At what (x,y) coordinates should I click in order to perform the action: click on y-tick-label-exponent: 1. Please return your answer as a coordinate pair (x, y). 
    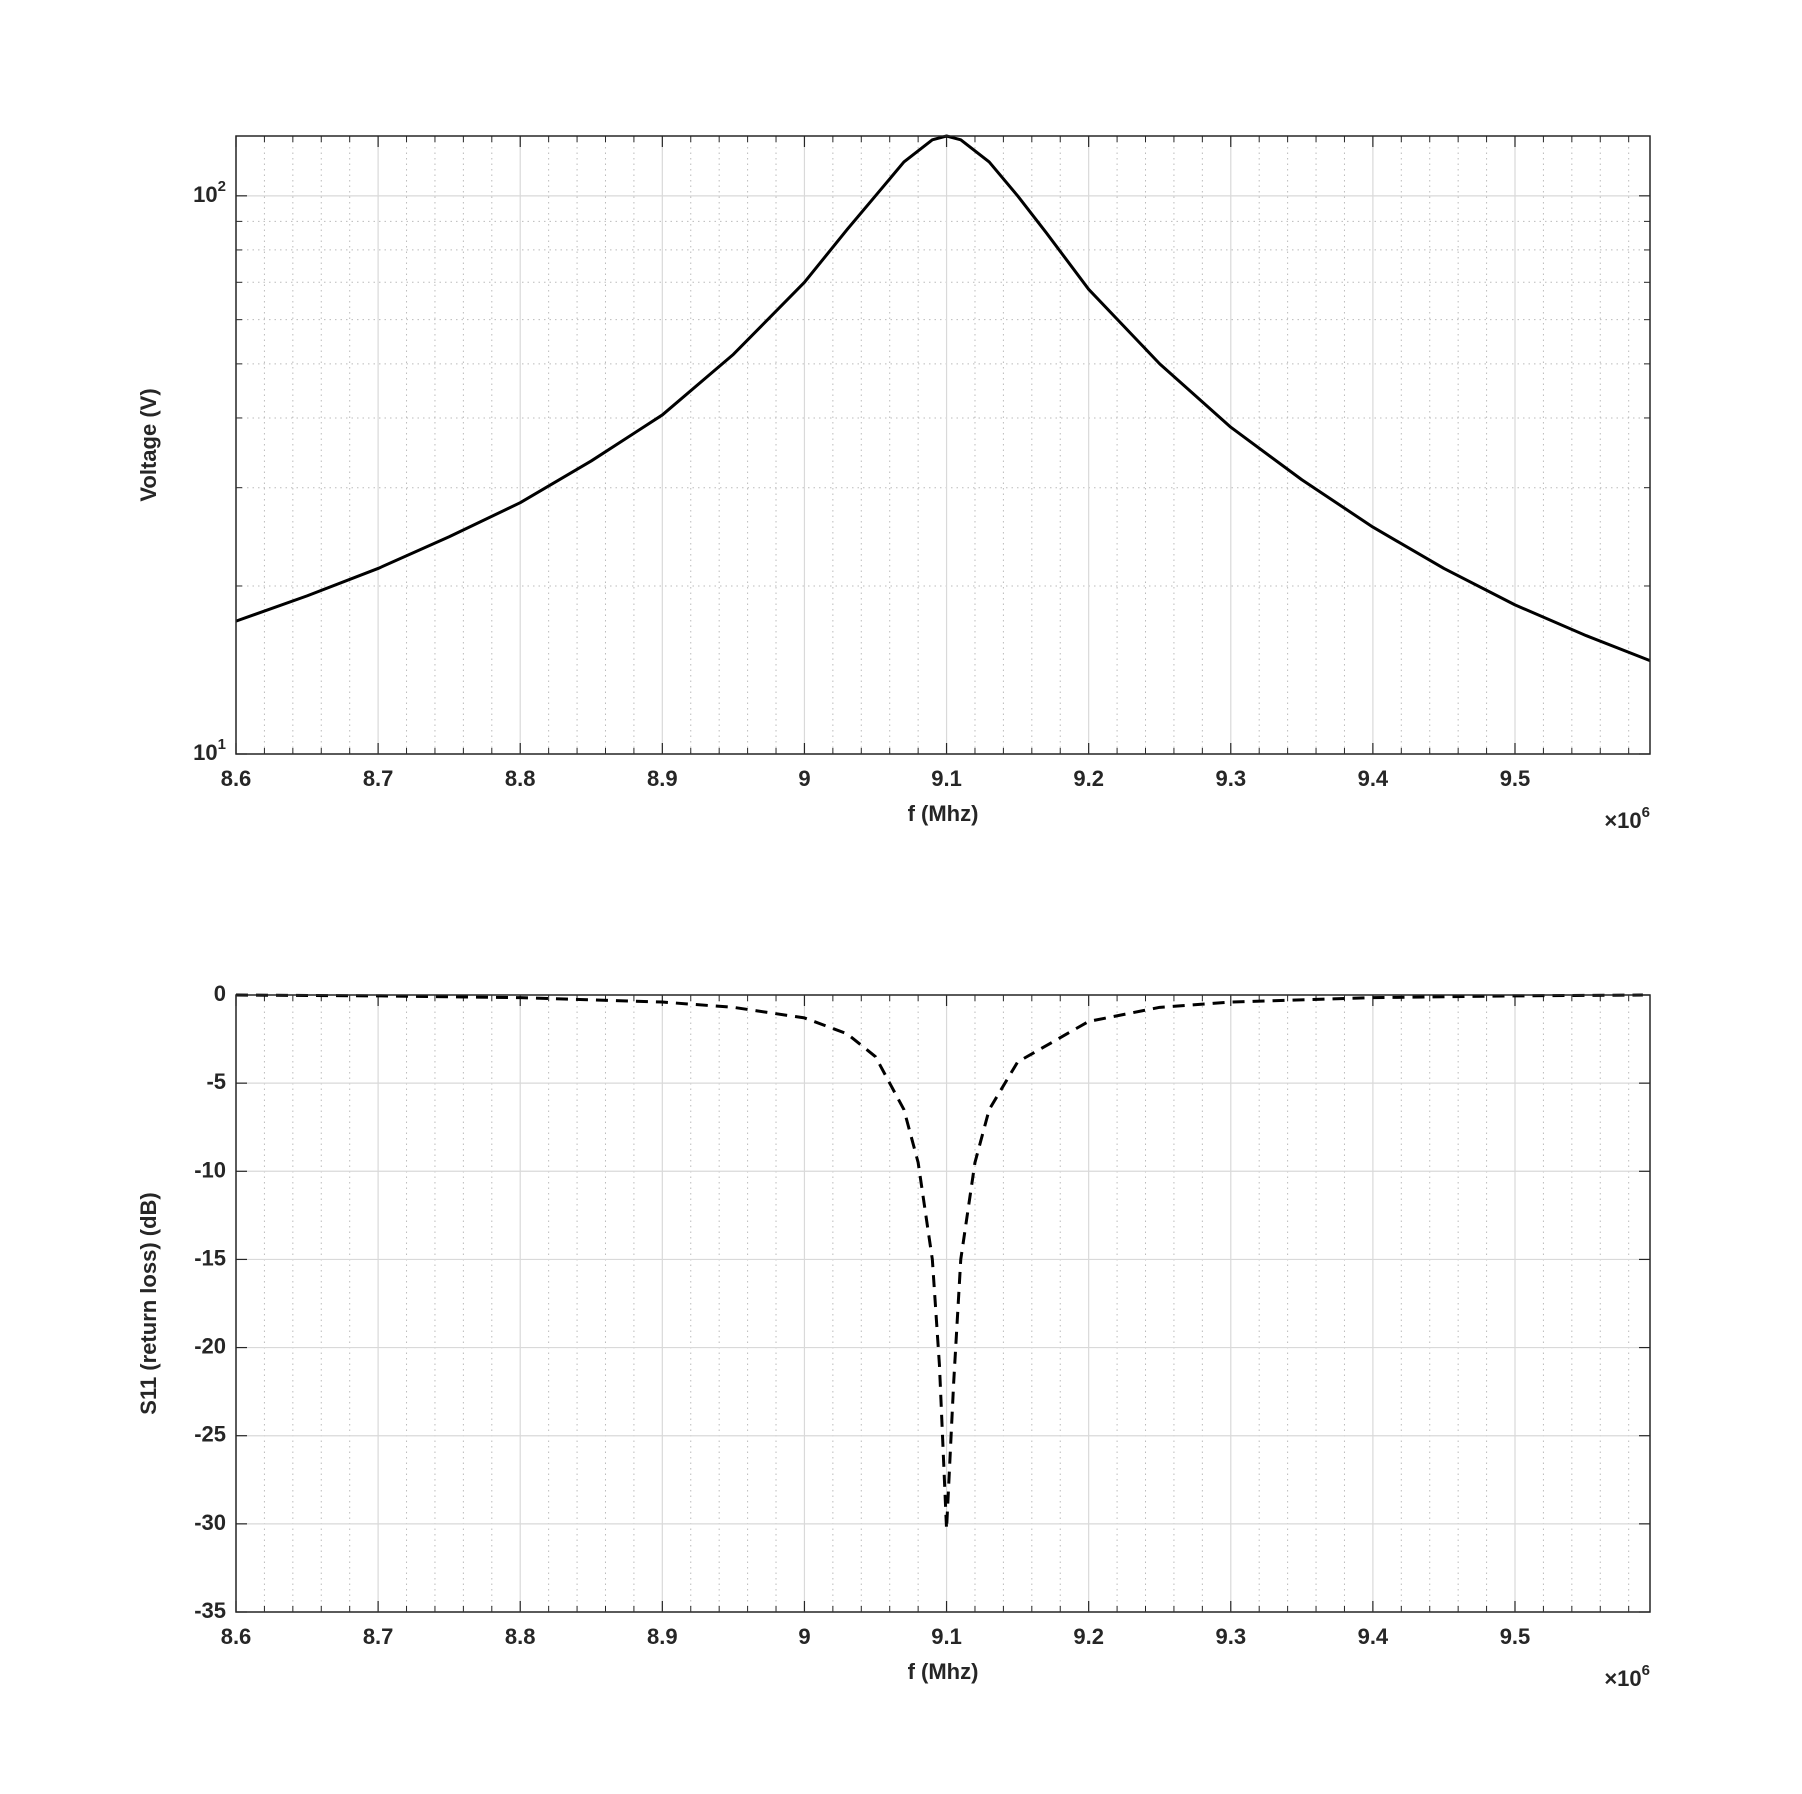
    Looking at the image, I should click on (222, 744).